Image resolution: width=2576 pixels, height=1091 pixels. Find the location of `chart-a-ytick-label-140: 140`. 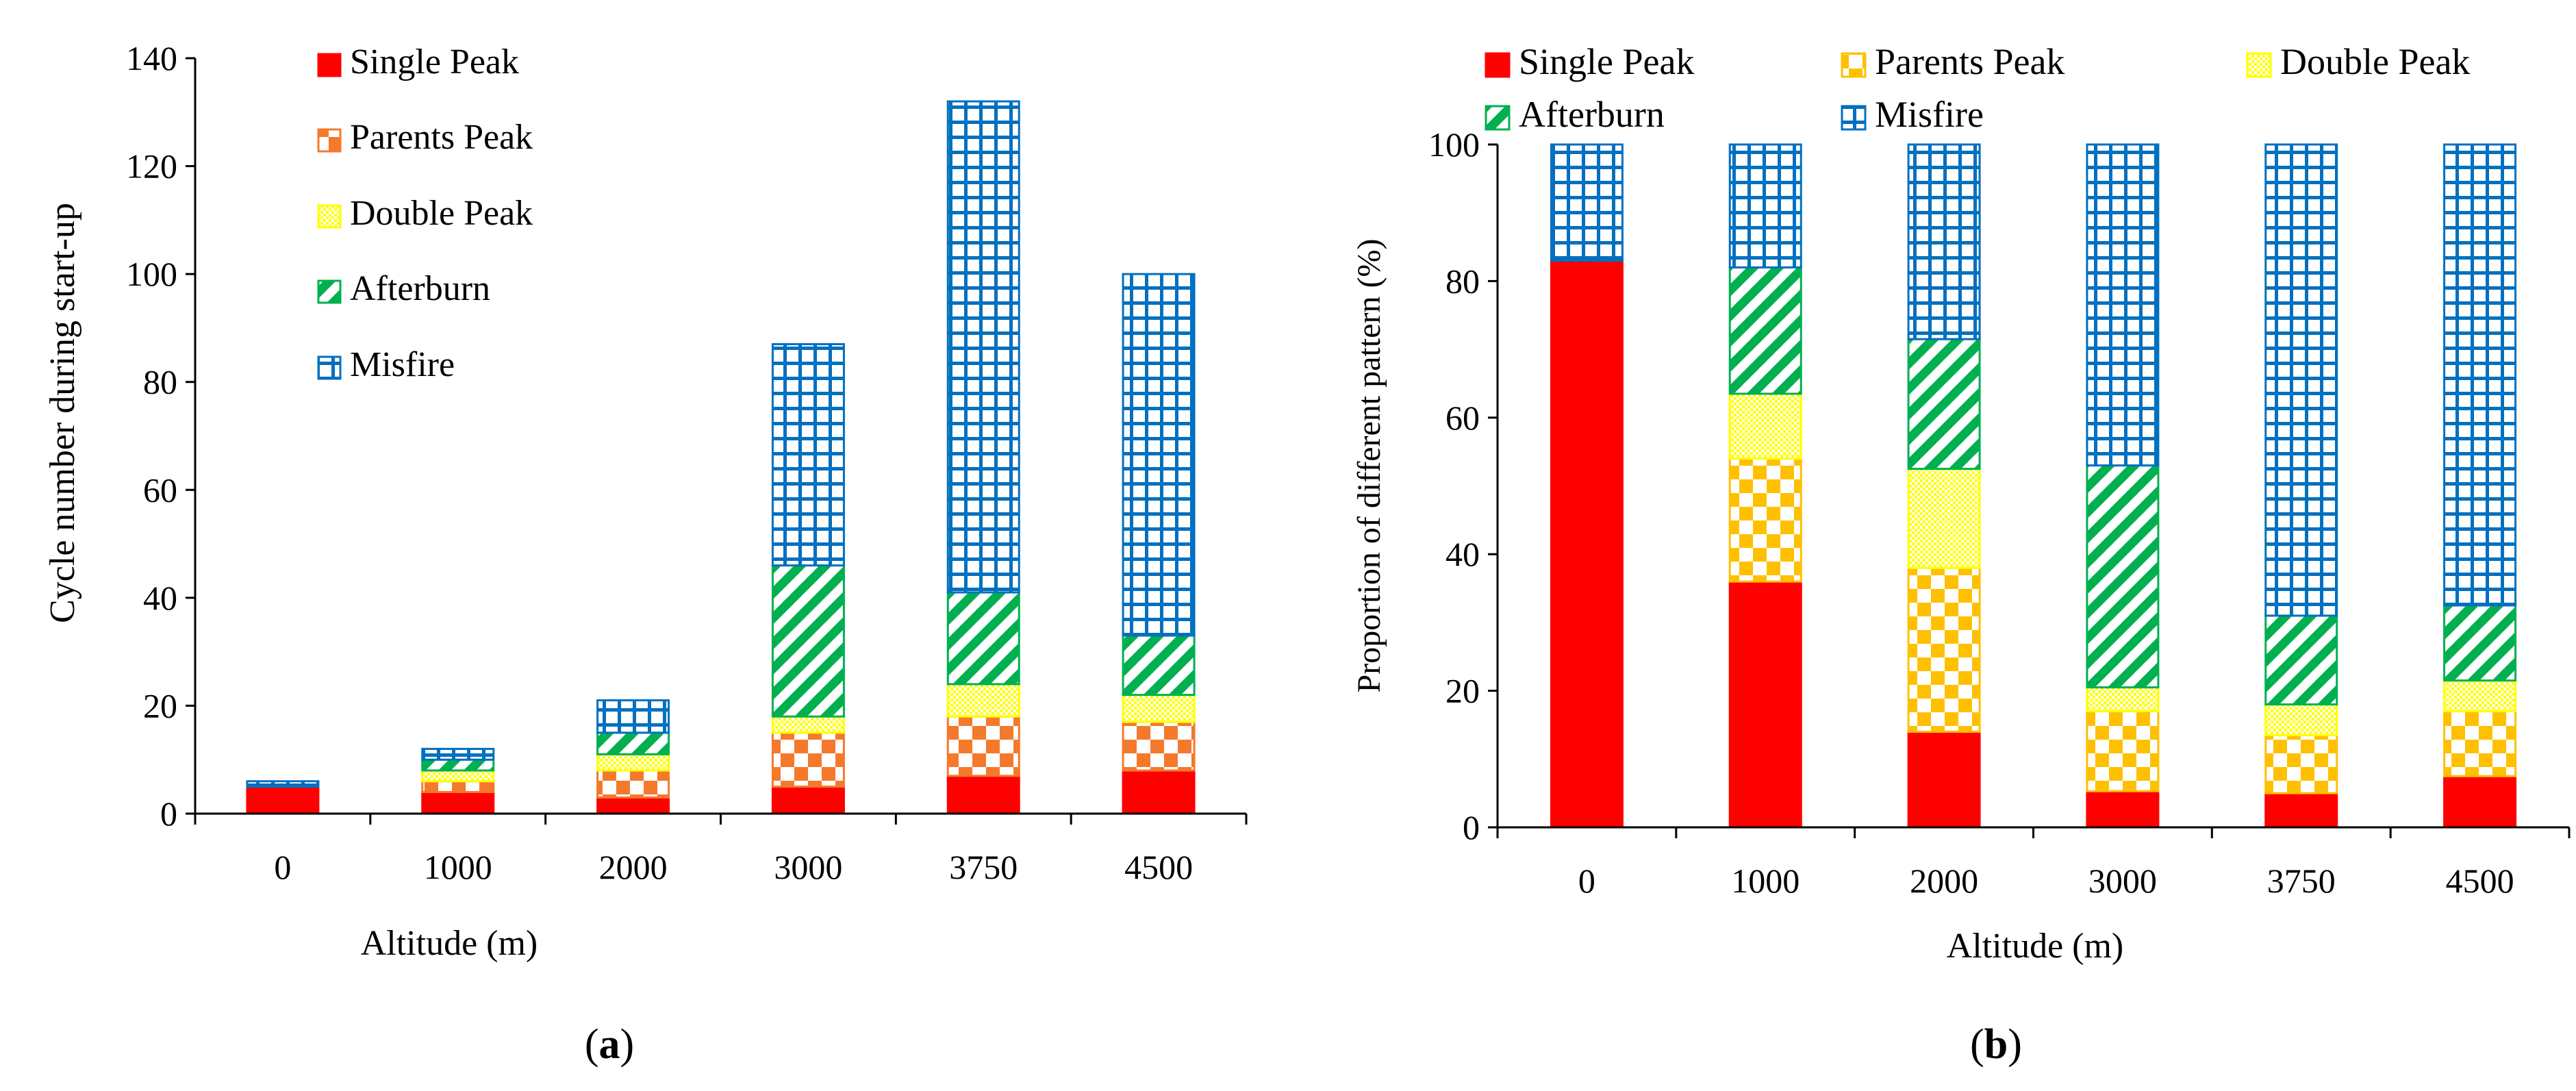

chart-a-ytick-label-140: 140 is located at coordinates (151, 58).